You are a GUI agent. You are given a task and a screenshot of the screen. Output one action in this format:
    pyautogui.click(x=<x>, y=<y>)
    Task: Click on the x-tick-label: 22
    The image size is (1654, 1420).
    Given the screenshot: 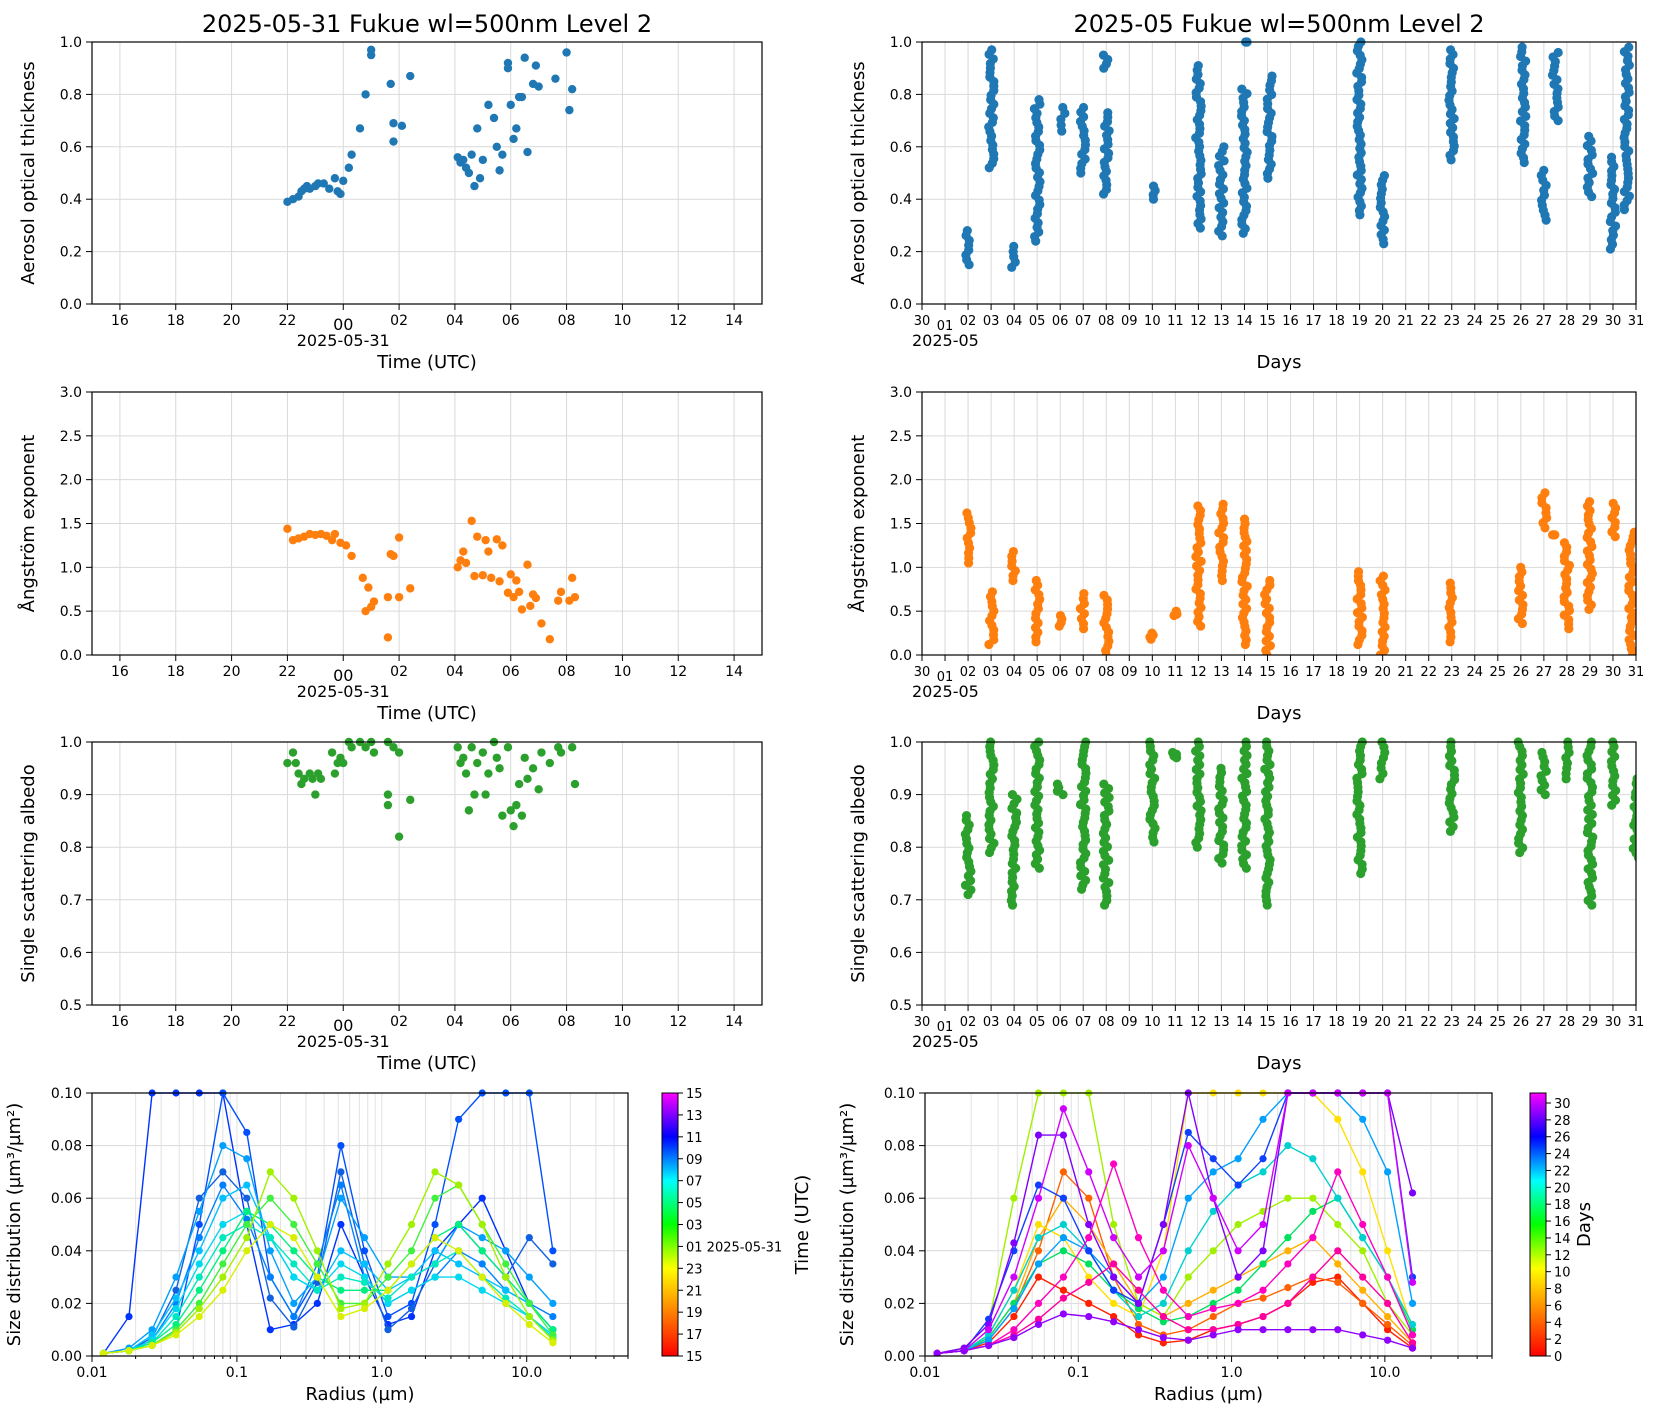 What is the action you would take?
    pyautogui.click(x=288, y=321)
    